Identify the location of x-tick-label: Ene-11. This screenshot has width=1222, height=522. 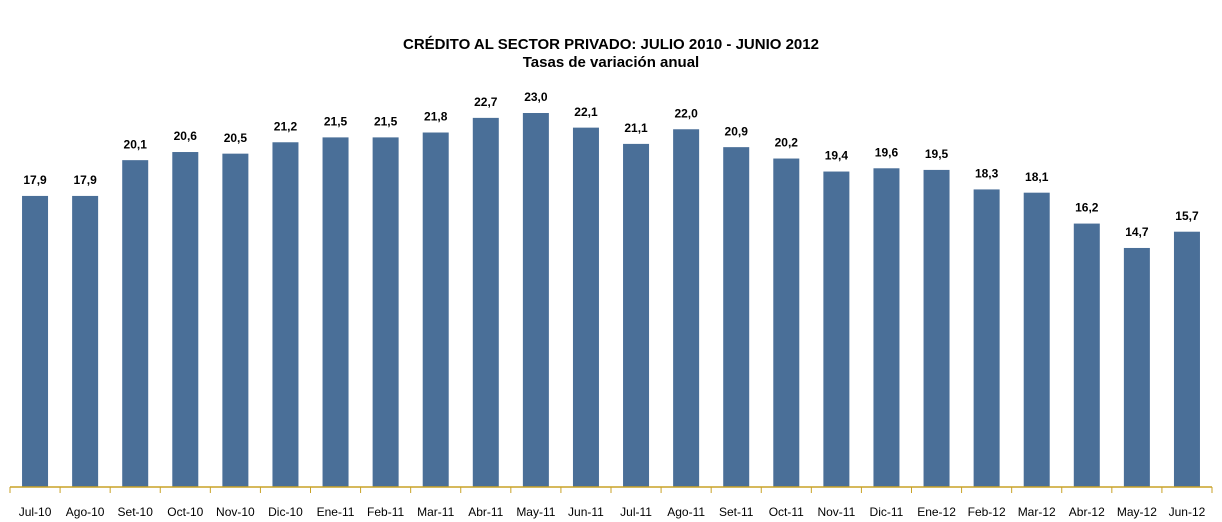
(336, 512).